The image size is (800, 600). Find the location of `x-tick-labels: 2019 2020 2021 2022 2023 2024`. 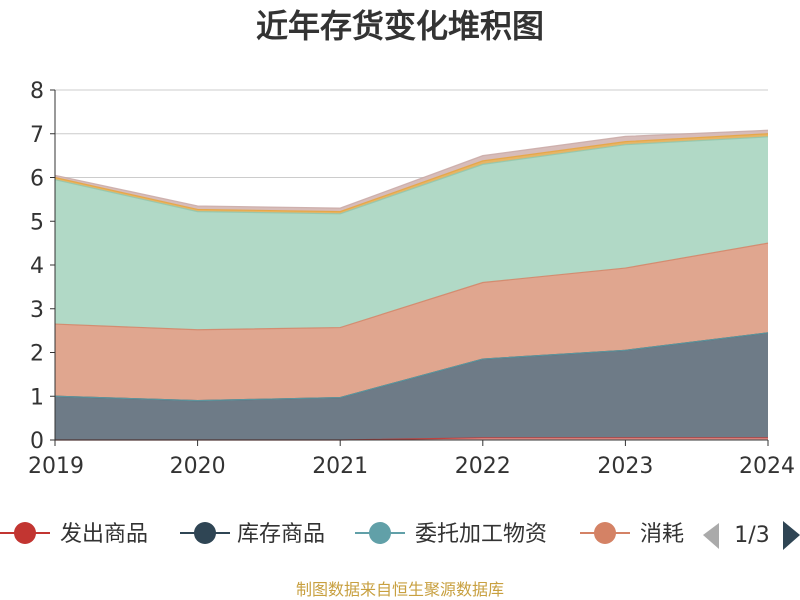

x-tick-labels: 2019 2020 2021 2022 2023 2024 is located at coordinates (411, 466).